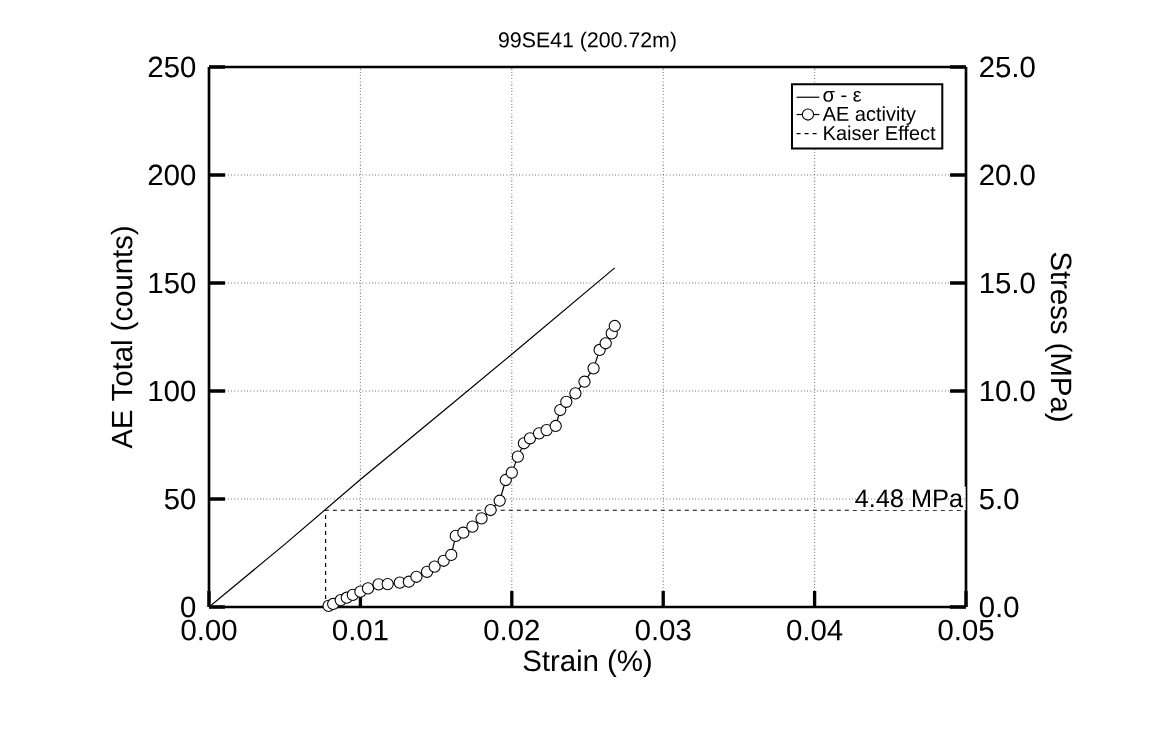 This screenshot has width=1171, height=729. Describe the element at coordinates (1007, 175) in the screenshot. I see `y2-tick-label: 20.0` at that location.